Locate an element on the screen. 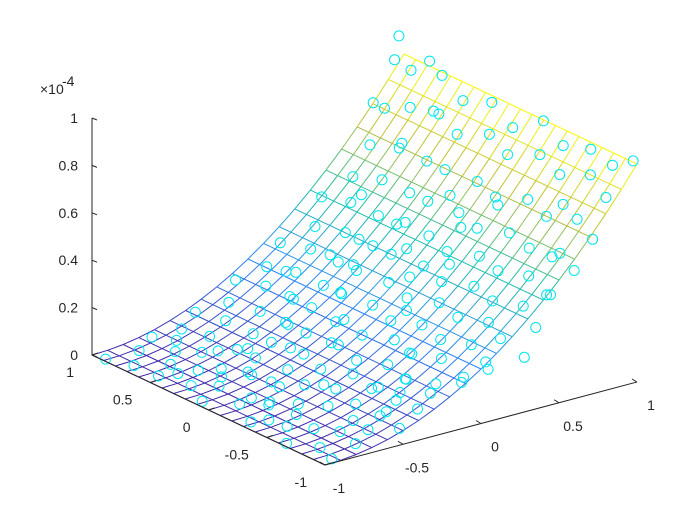  z-tick-label: 0 is located at coordinates (74, 355).